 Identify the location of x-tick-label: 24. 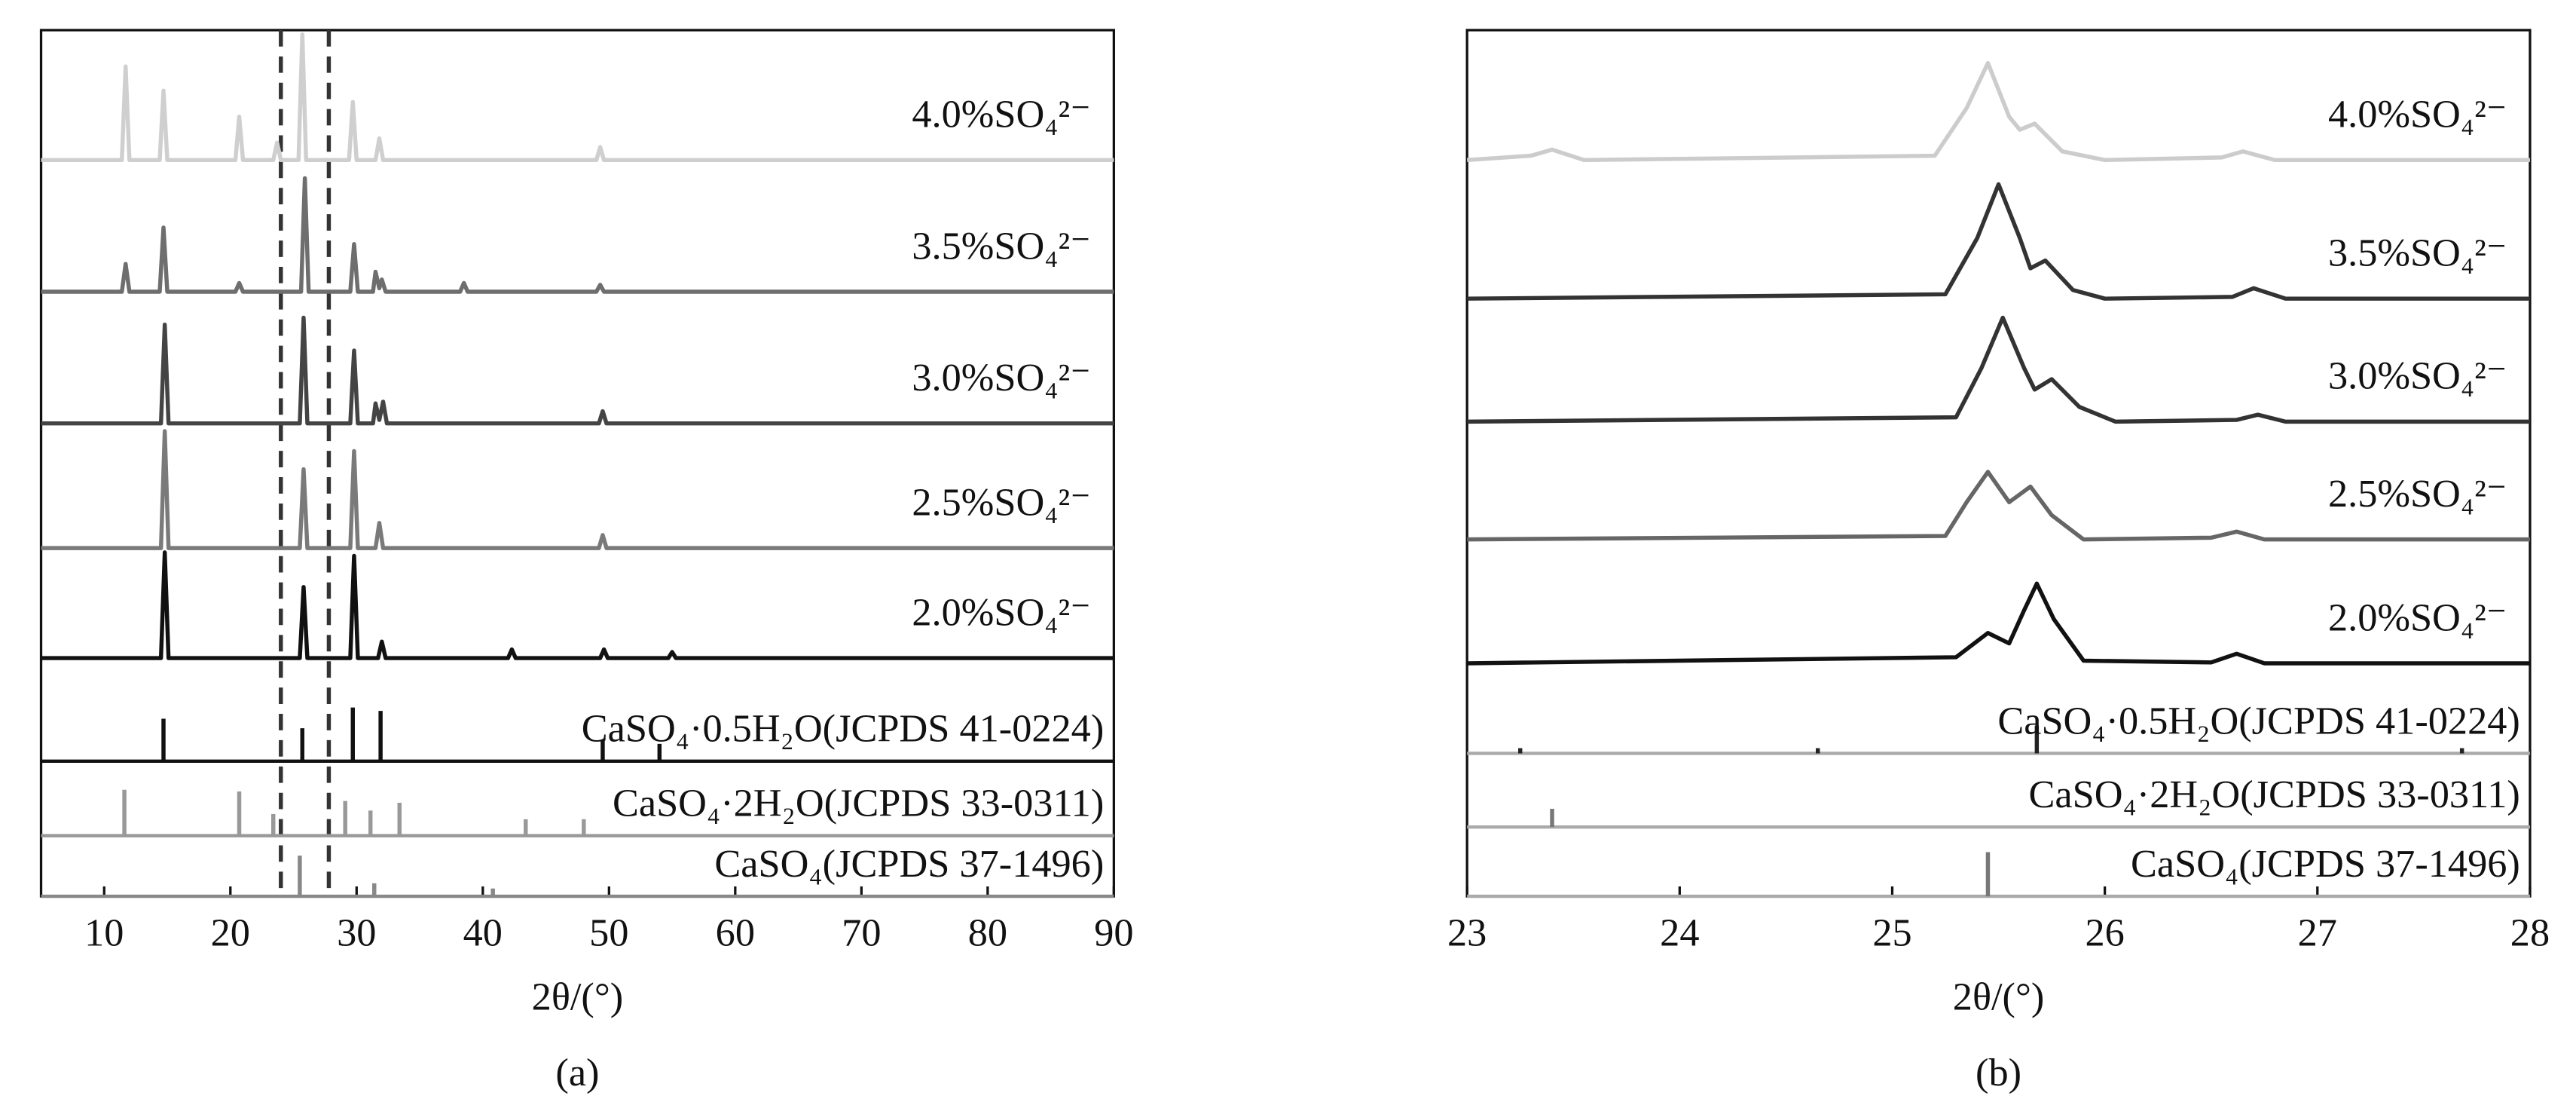
(1679, 932).